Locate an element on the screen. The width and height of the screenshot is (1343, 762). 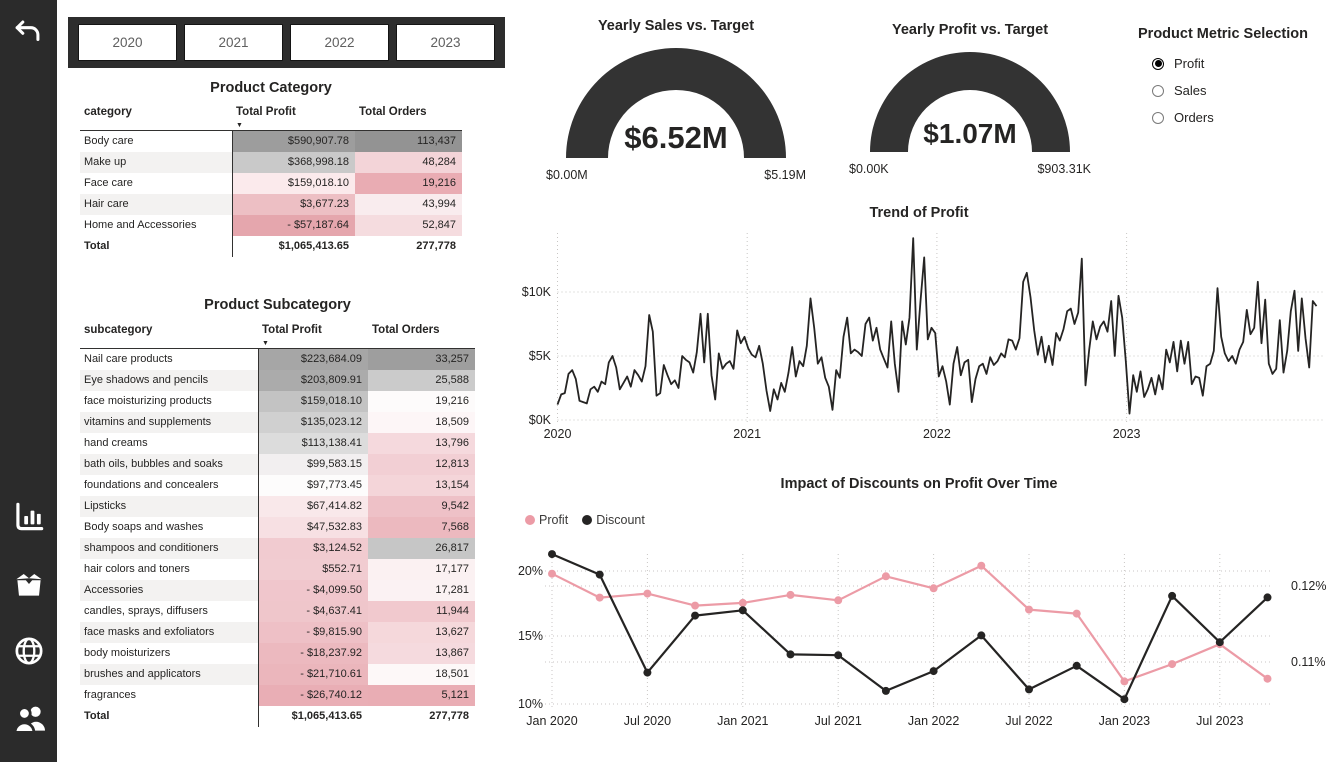
orders-cell: 18,501 is located at coordinates (421, 674).